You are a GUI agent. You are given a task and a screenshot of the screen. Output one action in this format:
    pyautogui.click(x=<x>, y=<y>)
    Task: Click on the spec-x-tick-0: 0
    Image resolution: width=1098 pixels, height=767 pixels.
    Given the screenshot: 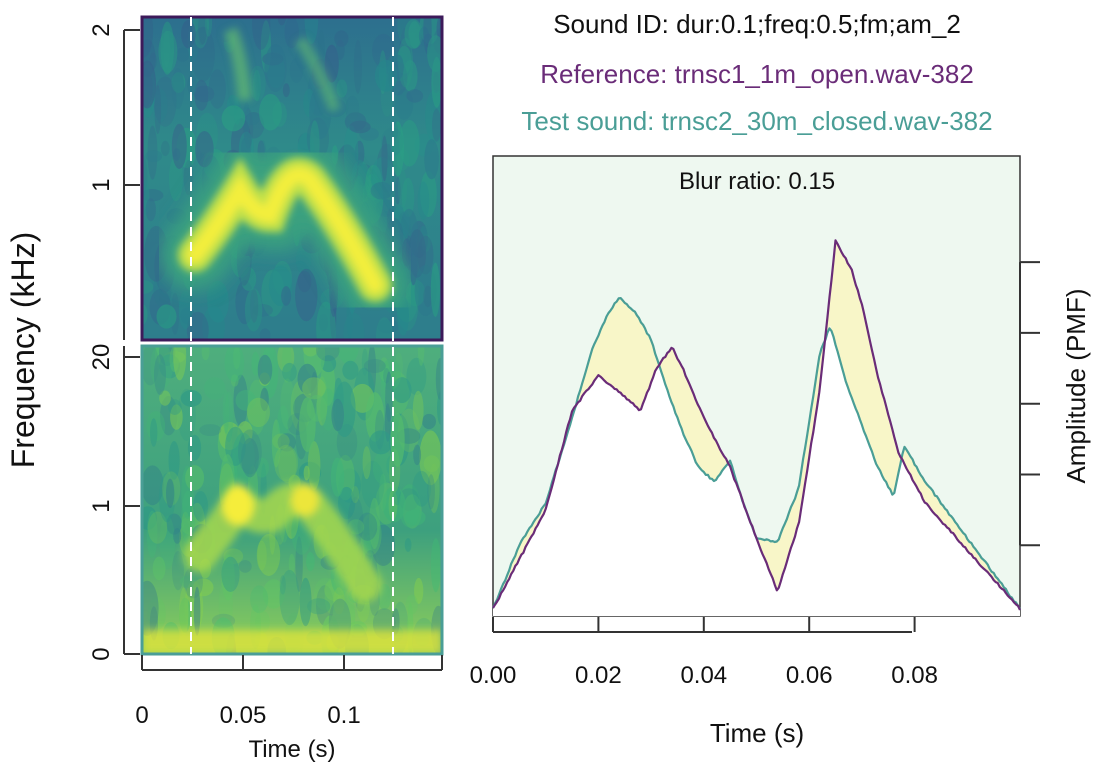 What is the action you would take?
    pyautogui.click(x=141, y=715)
    